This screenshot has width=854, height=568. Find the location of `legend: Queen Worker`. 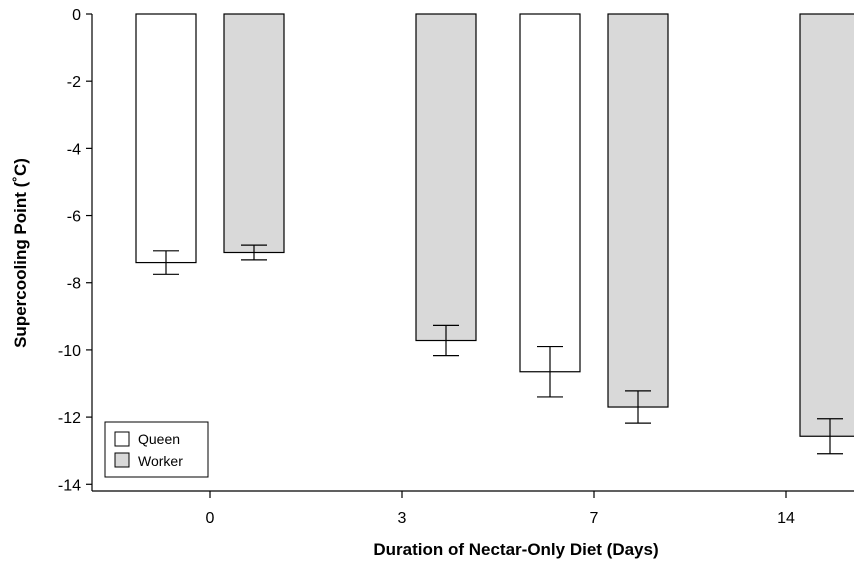

legend: Queen Worker is located at coordinates (156, 449).